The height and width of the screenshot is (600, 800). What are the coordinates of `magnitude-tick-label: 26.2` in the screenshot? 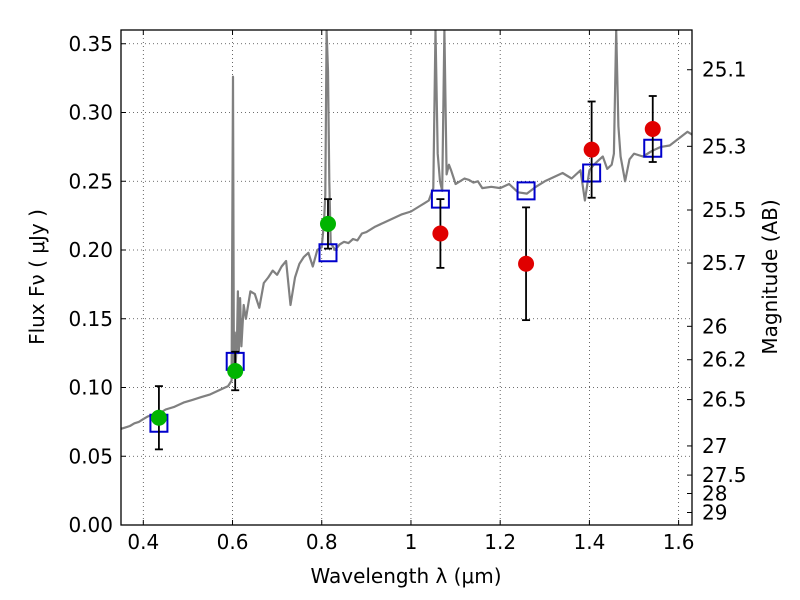 It's located at (724, 360).